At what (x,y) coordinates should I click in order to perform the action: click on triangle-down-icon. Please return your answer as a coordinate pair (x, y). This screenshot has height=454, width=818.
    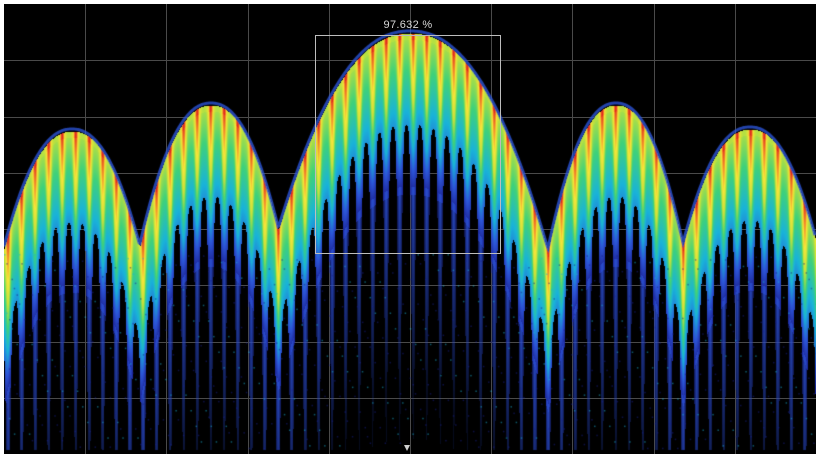
    Looking at the image, I should click on (407, 448).